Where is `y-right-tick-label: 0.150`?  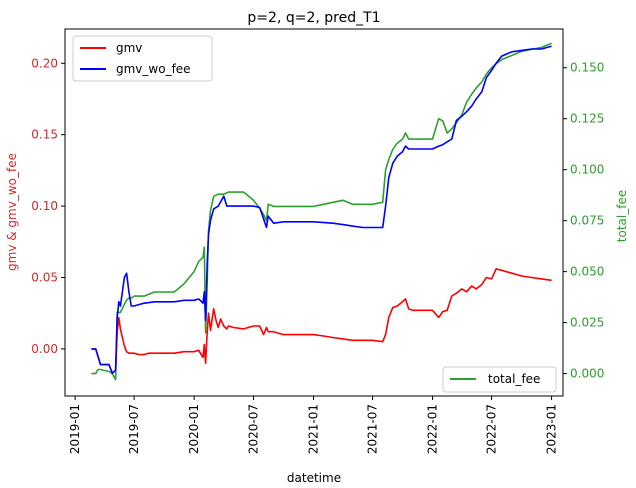 y-right-tick-label: 0.150 is located at coordinates (587, 68).